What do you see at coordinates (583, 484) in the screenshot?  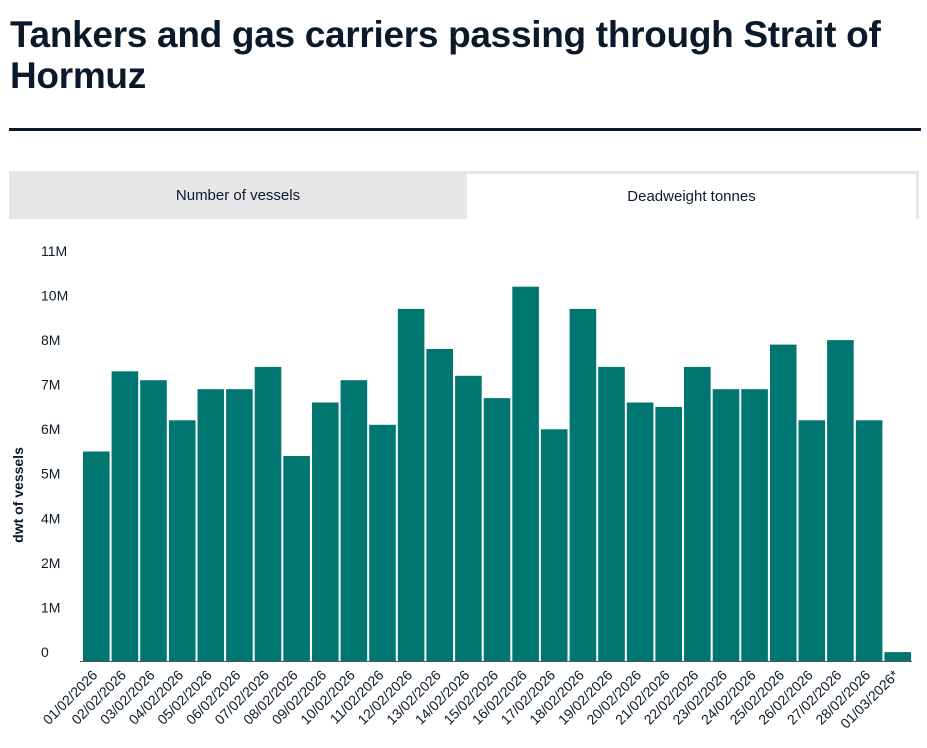 I see `bar-18/02/2026` at bounding box center [583, 484].